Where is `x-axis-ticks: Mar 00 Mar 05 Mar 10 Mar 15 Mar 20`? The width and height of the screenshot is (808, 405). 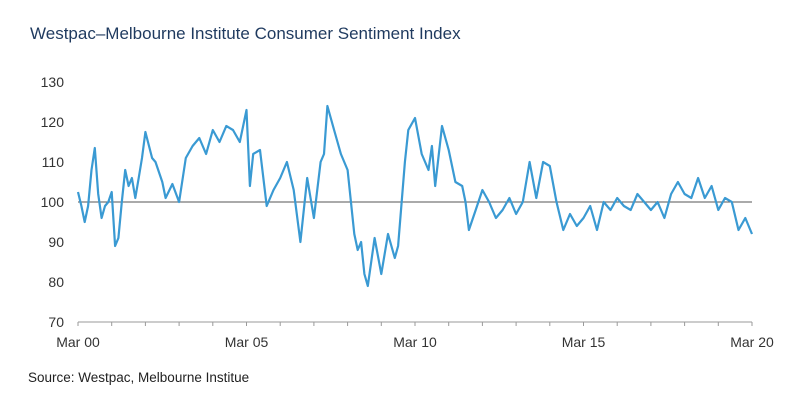 x-axis-ticks: Mar 00 Mar 05 Mar 10 Mar 15 Mar 20 is located at coordinates (415, 336).